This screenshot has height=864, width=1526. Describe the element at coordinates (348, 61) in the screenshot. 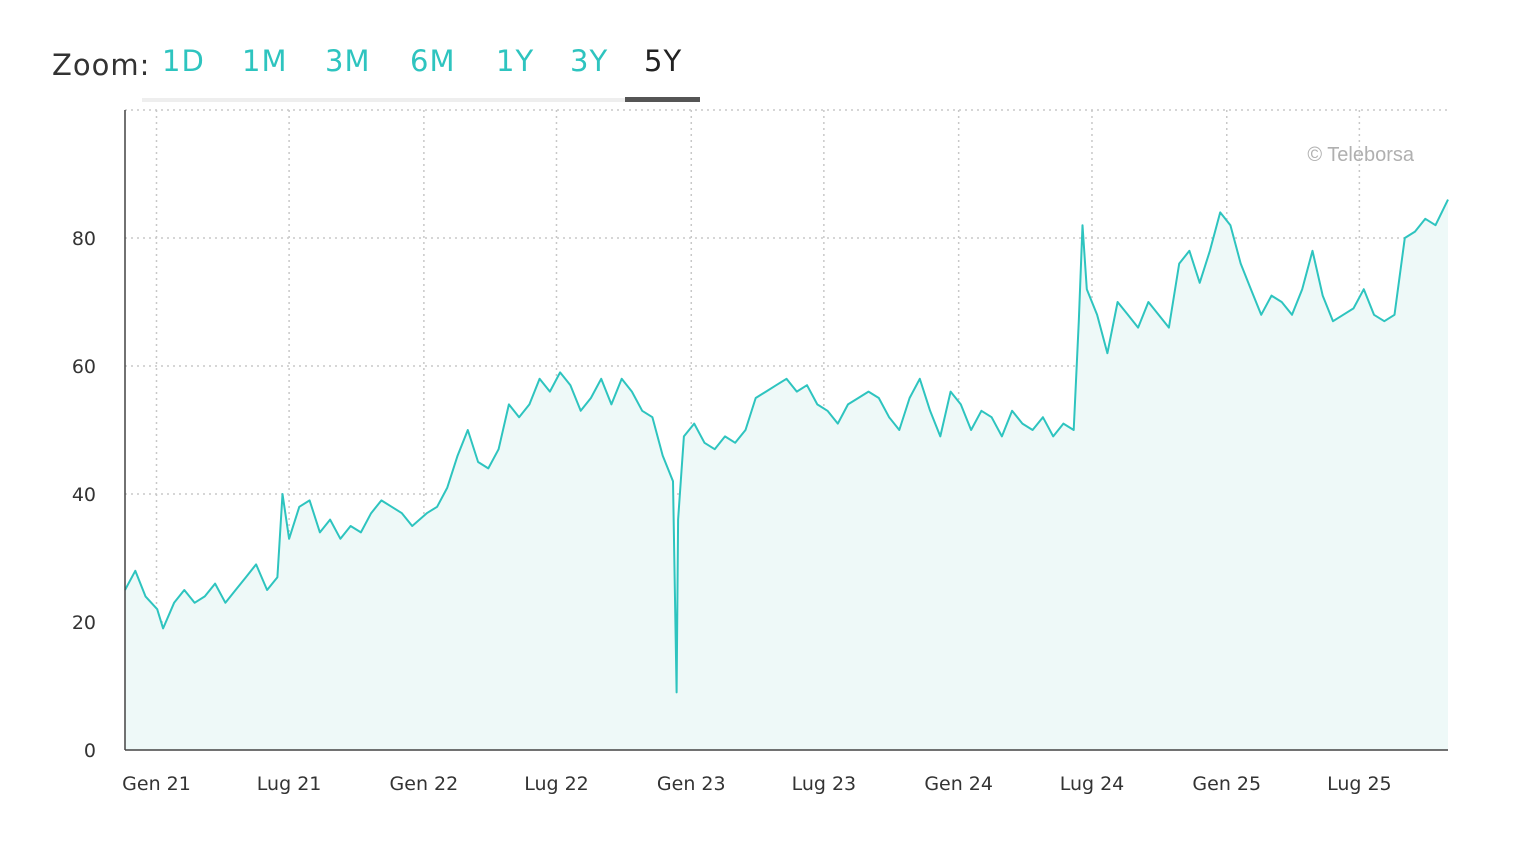

I see `zoom-button-3m: 3M` at that location.